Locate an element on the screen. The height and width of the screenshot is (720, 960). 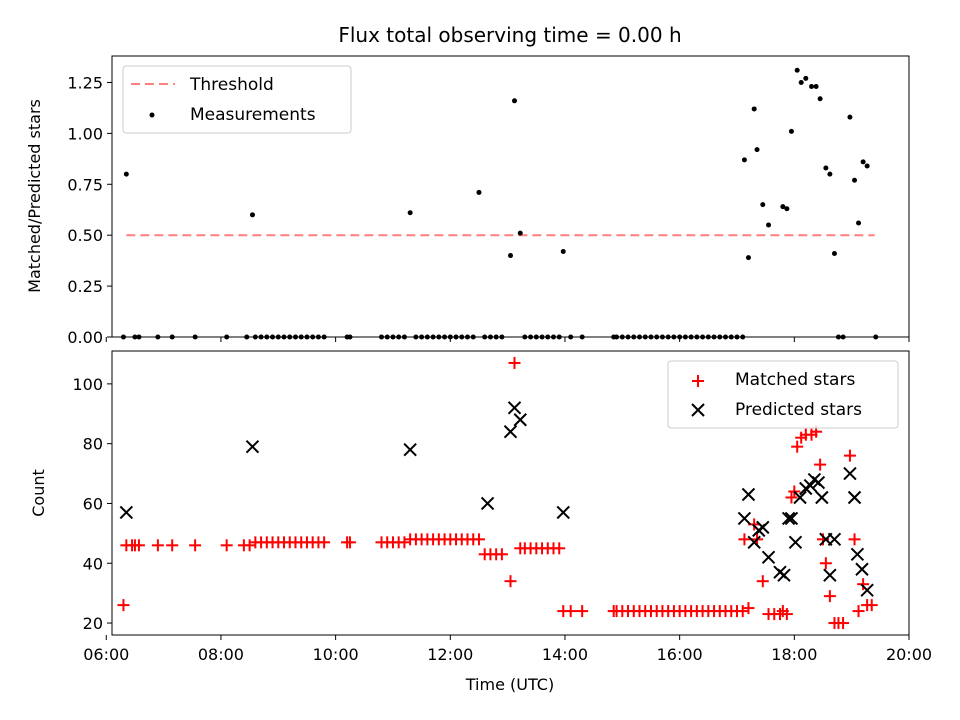
legend-matched-swatch is located at coordinates (698, 381).